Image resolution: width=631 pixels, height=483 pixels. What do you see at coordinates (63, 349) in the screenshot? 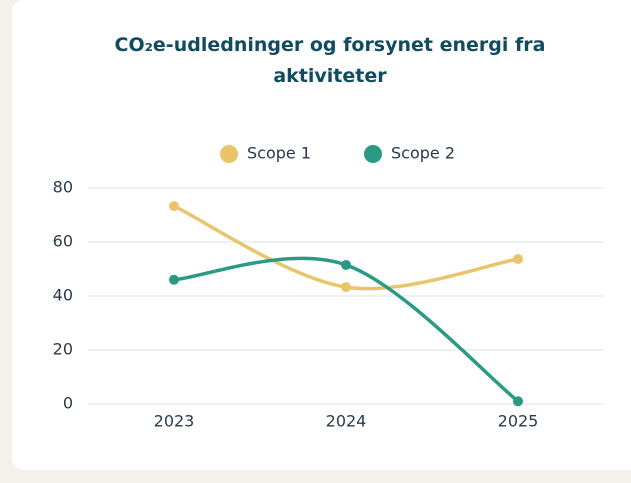
I see `y-tick-label: 20` at bounding box center [63, 349].